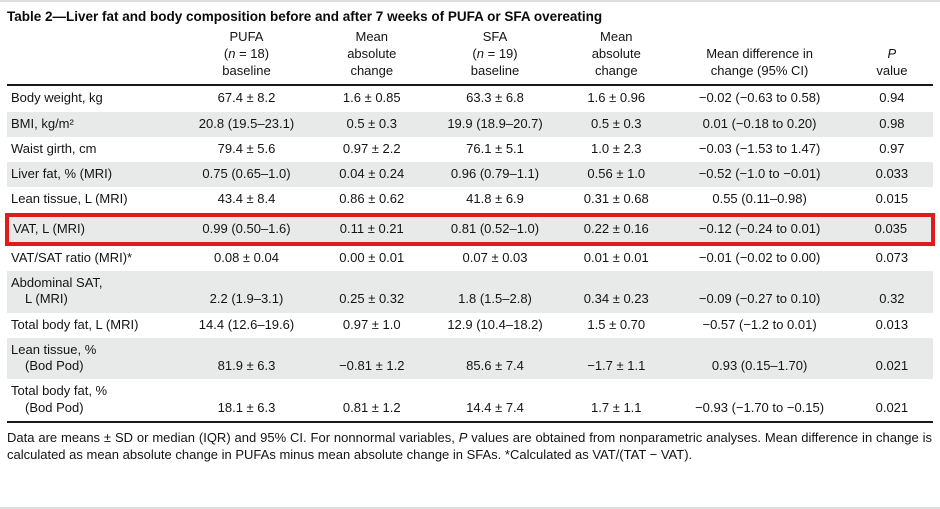 The height and width of the screenshot is (509, 940). I want to click on data-cell: 67.4 ± 8.2, so click(246, 98).